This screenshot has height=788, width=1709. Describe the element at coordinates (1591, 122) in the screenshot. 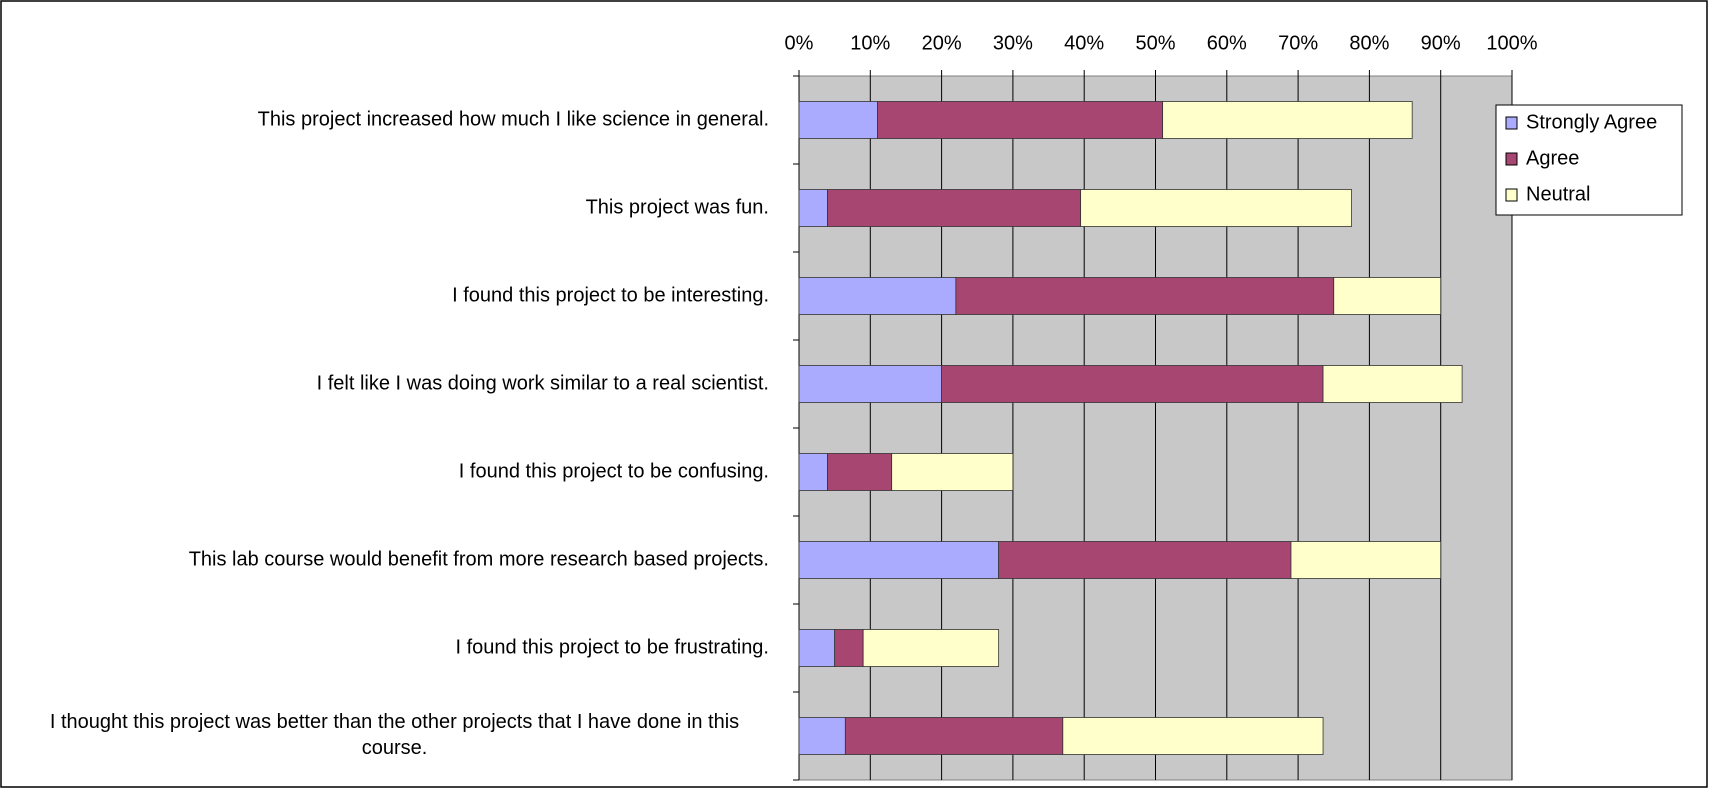

I see `legend-label: Strongly Agree` at that location.